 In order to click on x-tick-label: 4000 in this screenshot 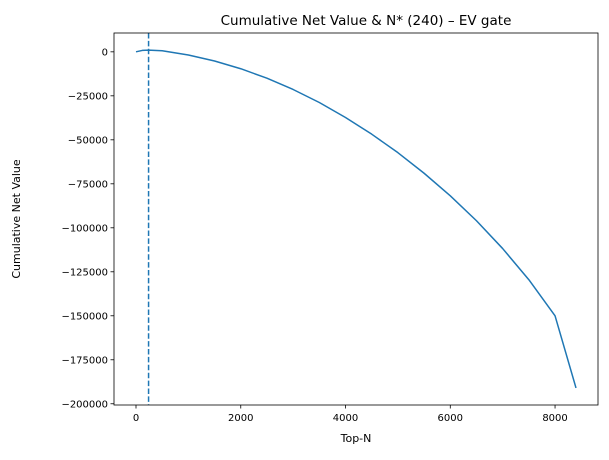, I will do `click(345, 418)`.